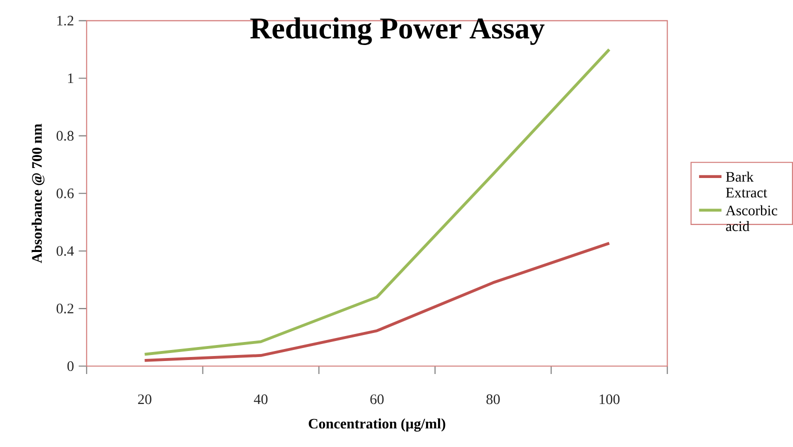  I want to click on x-axis-title: Concentration (µg/ml), so click(377, 425).